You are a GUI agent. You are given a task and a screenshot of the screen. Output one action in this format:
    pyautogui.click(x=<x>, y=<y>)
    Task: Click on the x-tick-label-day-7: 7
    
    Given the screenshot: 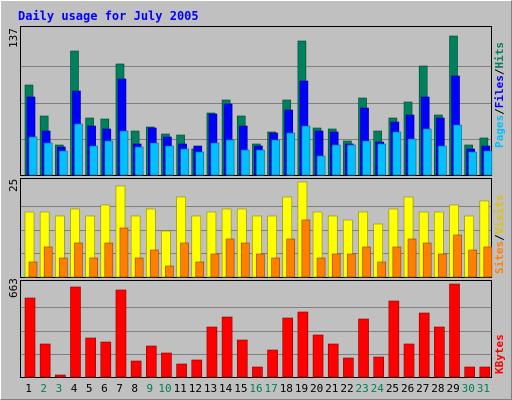 What is the action you would take?
    pyautogui.click(x=119, y=388)
    